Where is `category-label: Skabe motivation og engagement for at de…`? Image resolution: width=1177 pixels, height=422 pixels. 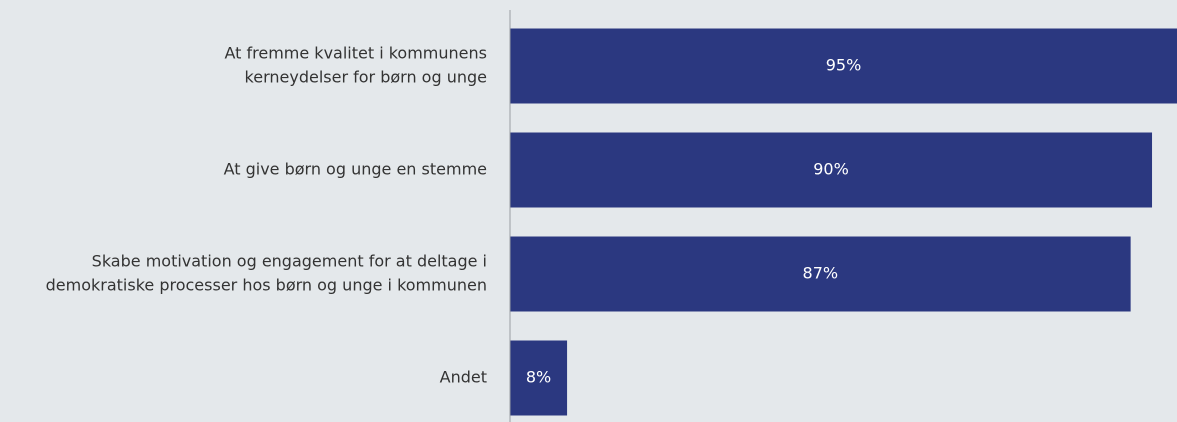
category-label: Skabe motivation og engagement for at de… is located at coordinates (289, 261).